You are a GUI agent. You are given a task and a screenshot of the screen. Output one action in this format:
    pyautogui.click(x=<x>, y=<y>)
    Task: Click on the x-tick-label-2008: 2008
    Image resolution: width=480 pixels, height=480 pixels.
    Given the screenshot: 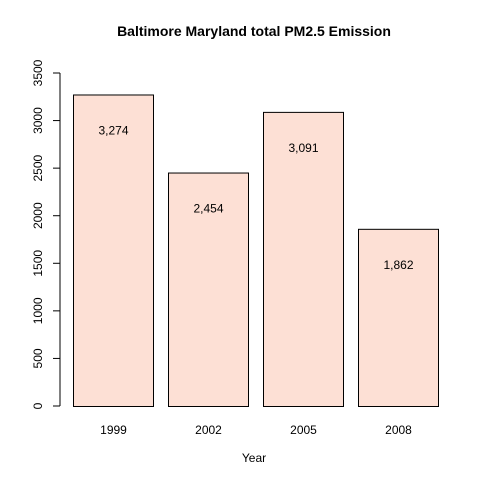 What is the action you would take?
    pyautogui.click(x=398, y=430)
    